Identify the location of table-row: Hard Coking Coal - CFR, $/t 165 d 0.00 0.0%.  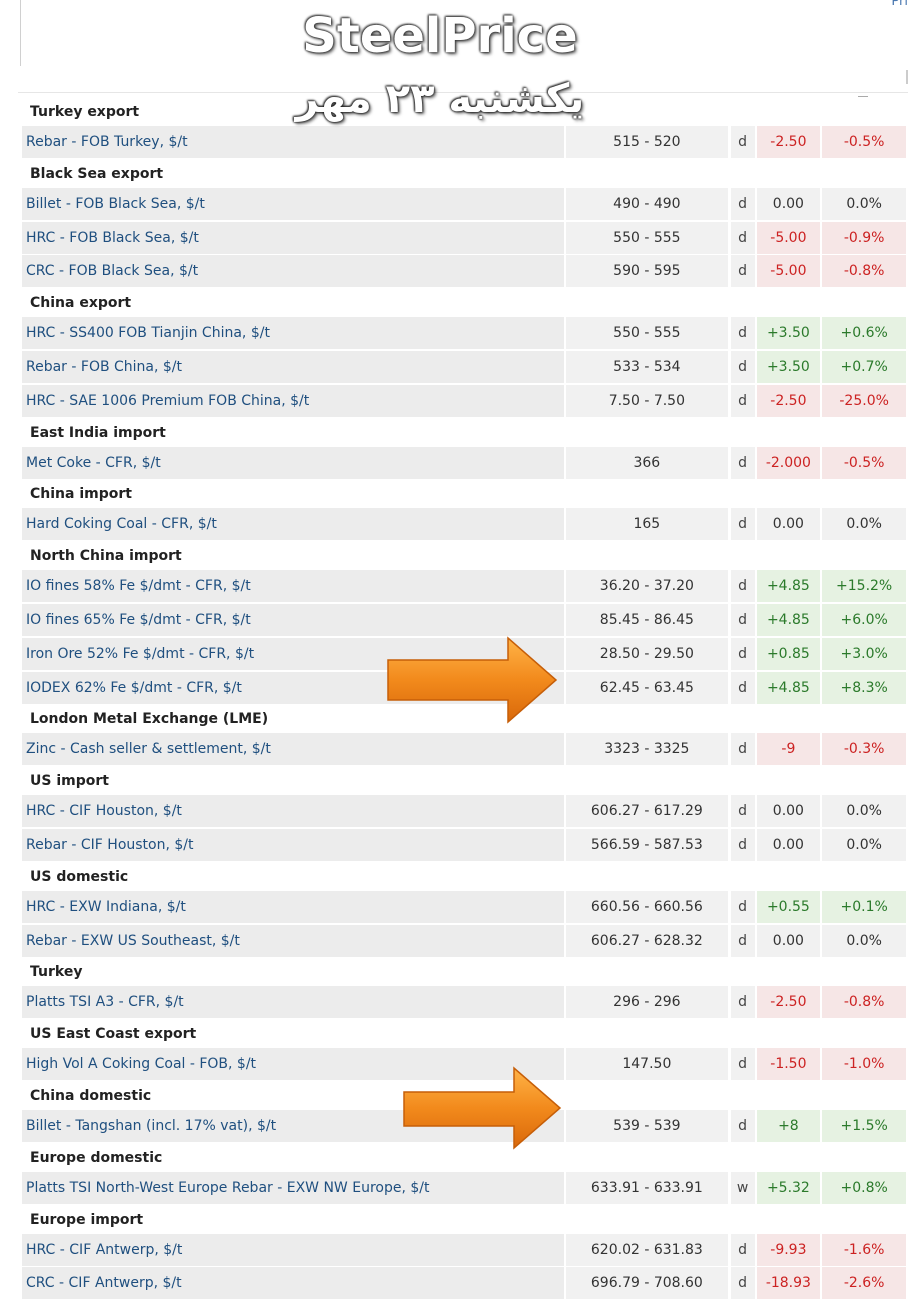
(464, 524).